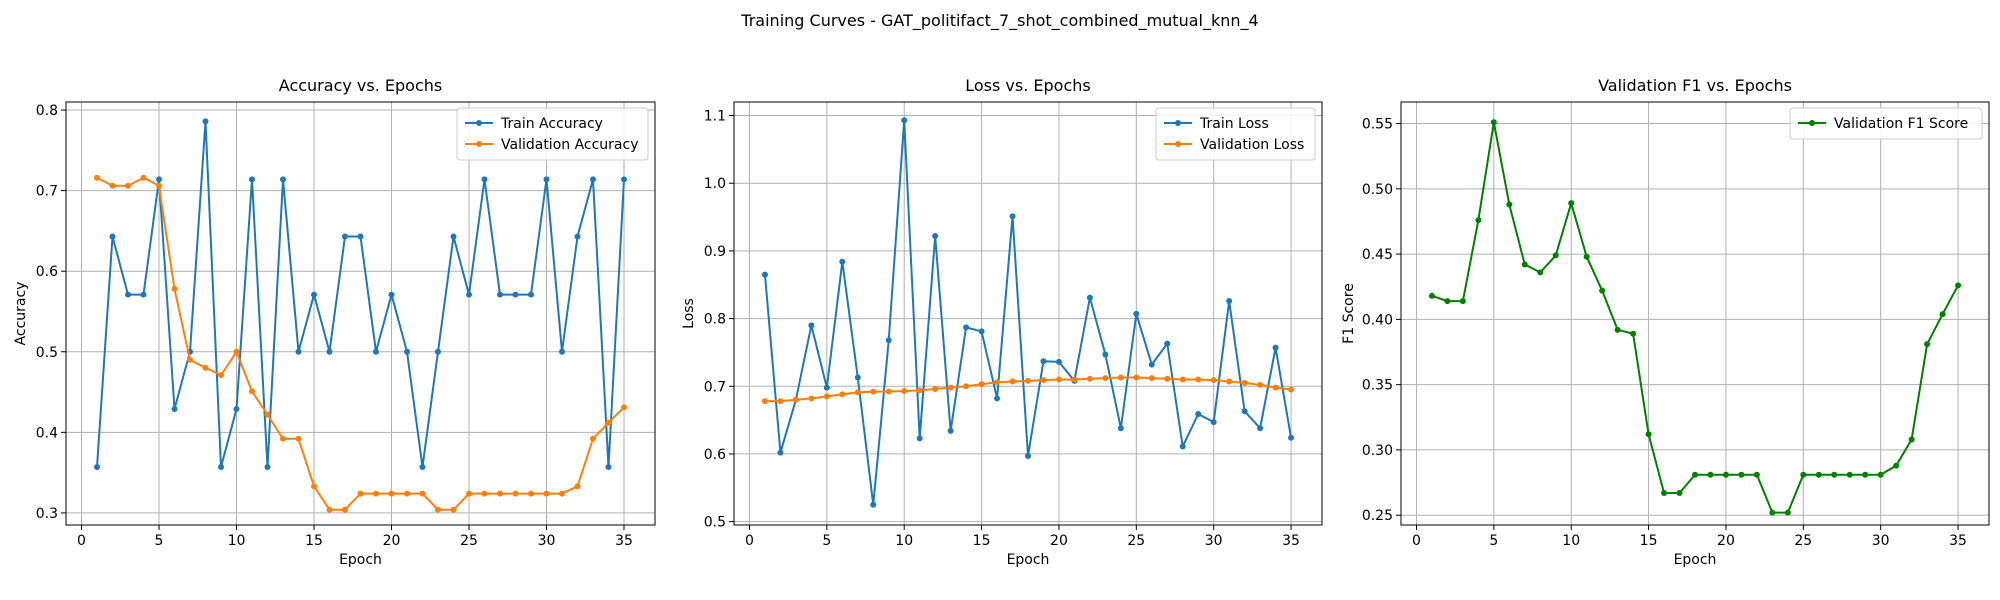  Describe the element at coordinates (1027, 85) in the screenshot. I see `panel-title: Loss vs. Epochs` at that location.